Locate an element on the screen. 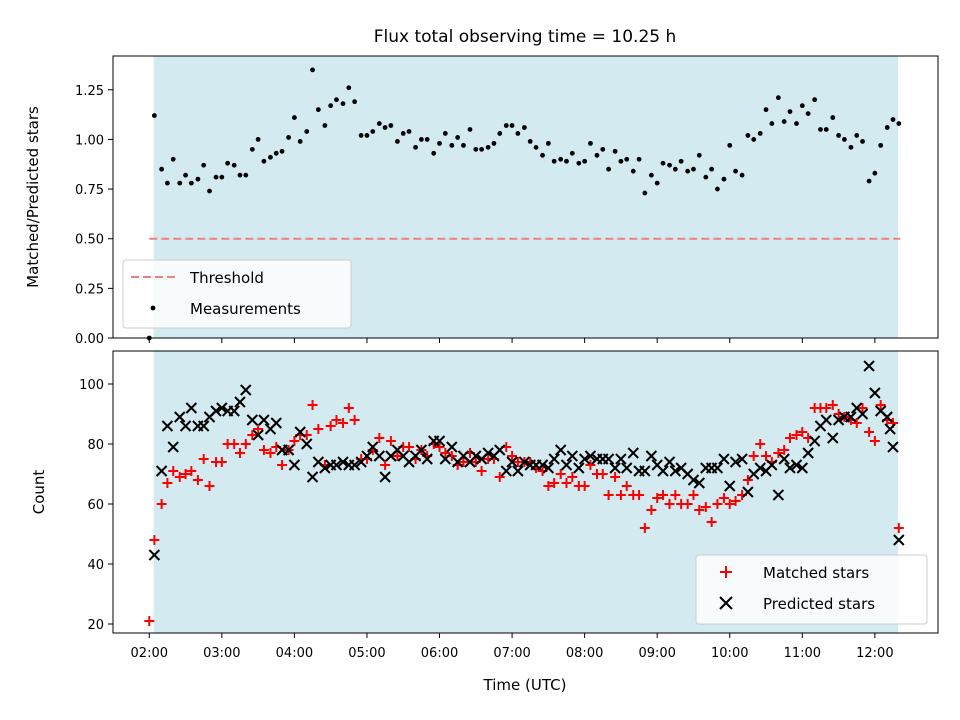  top-y-tick-label: 1.25 is located at coordinates (89, 91).